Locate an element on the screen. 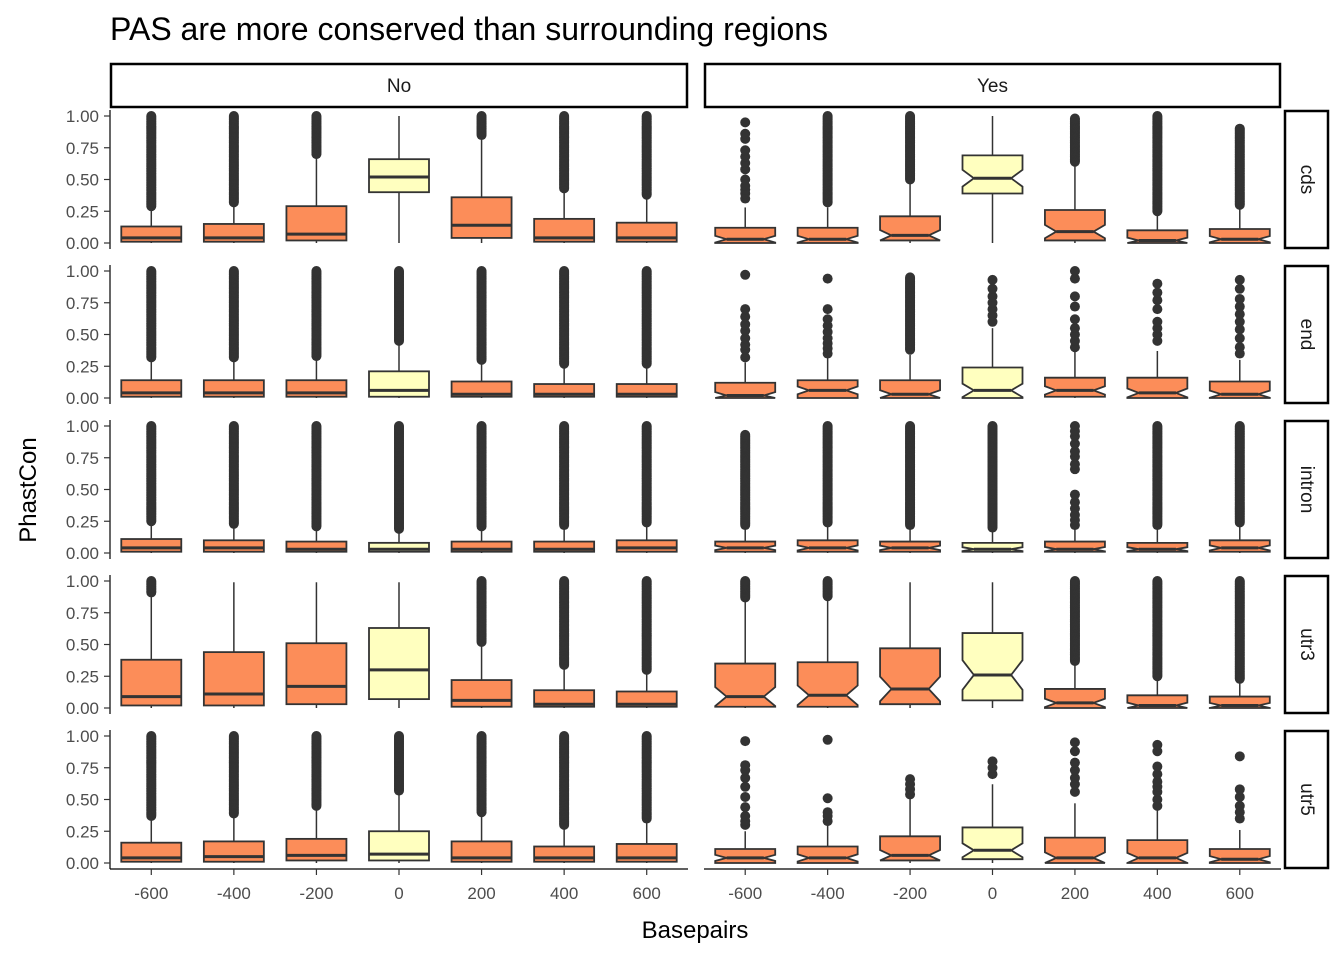  y-axis-title: PhastCon is located at coordinates (28, 489).